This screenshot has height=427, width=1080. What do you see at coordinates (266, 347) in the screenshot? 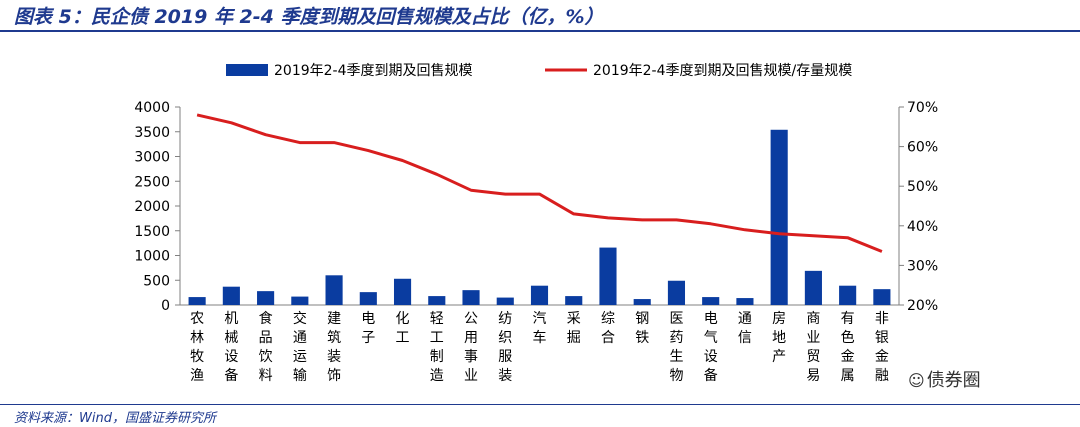
I see `category-label: 食品饮料` at bounding box center [266, 347].